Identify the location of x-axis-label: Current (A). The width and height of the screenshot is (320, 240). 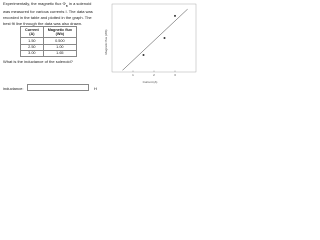
(150, 82).